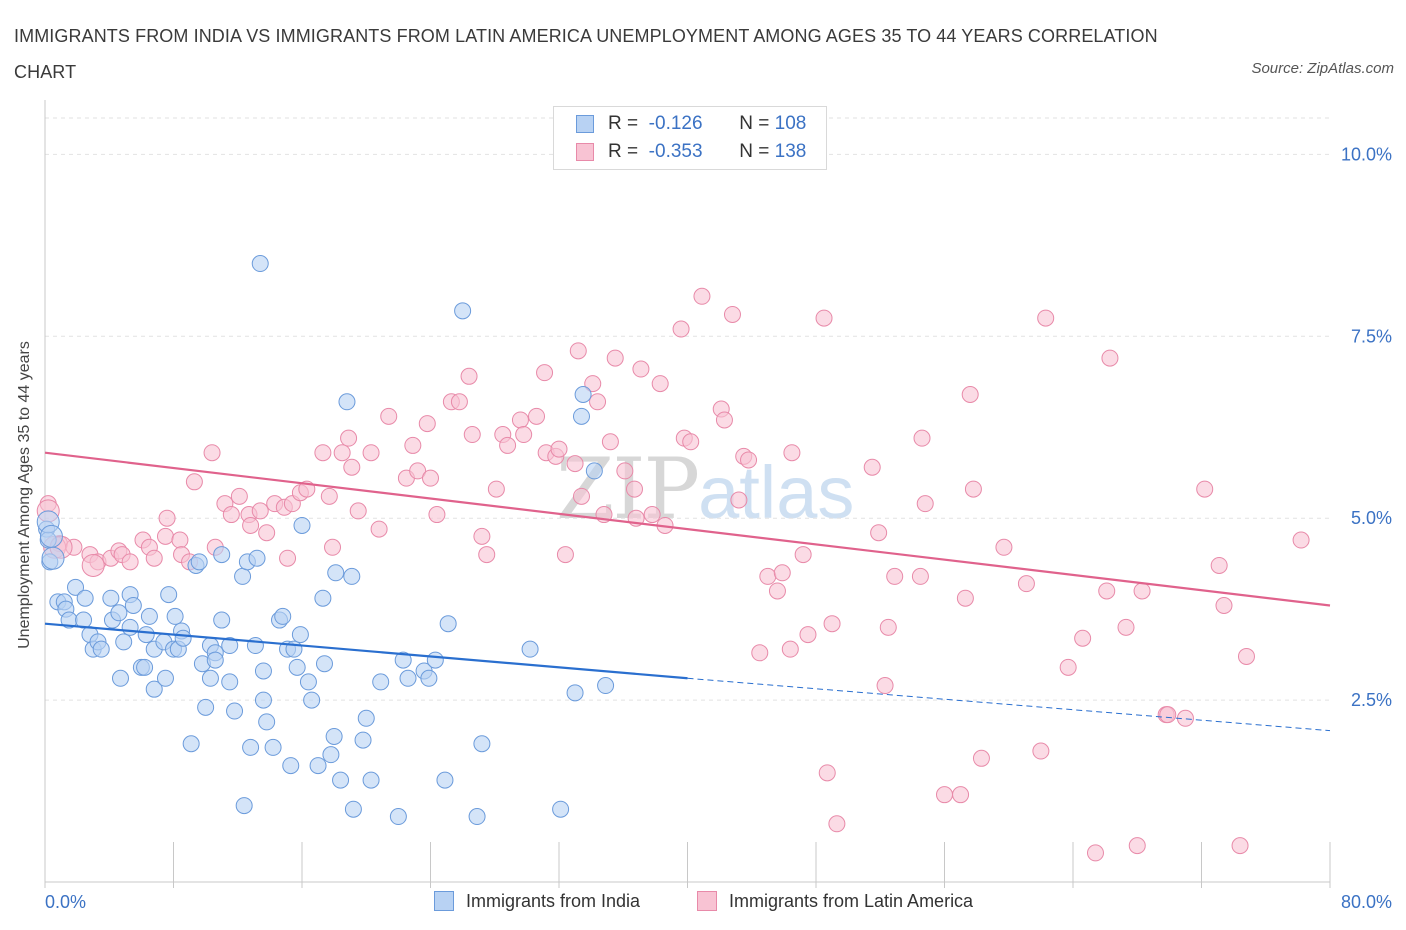 The width and height of the screenshot is (1406, 930). What do you see at coordinates (1366, 154) in the screenshot?
I see `y-tick-label: 10.0%` at bounding box center [1366, 154].